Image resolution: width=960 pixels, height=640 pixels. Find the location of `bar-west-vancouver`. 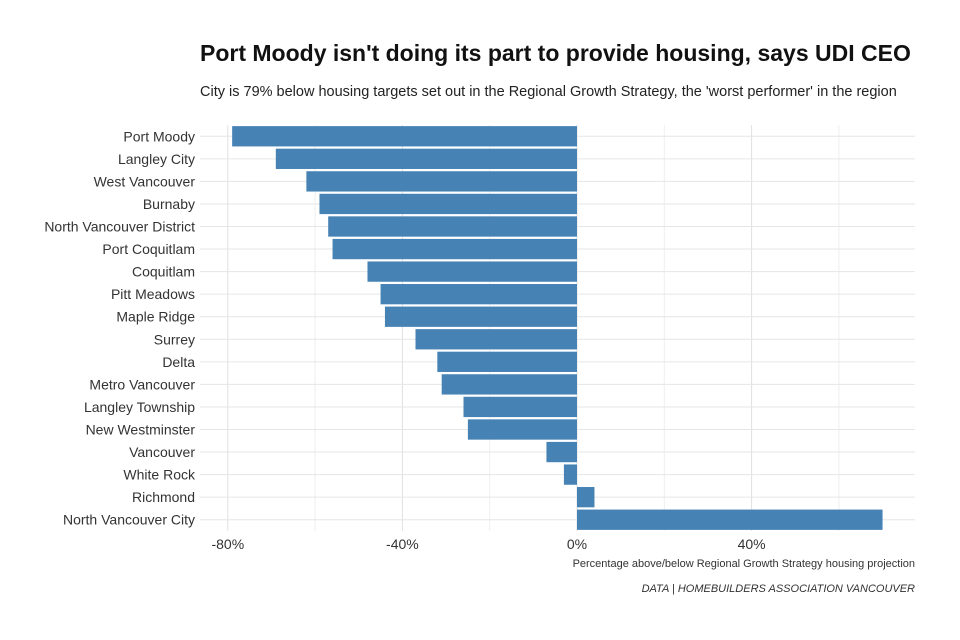

bar-west-vancouver is located at coordinates (441, 181).